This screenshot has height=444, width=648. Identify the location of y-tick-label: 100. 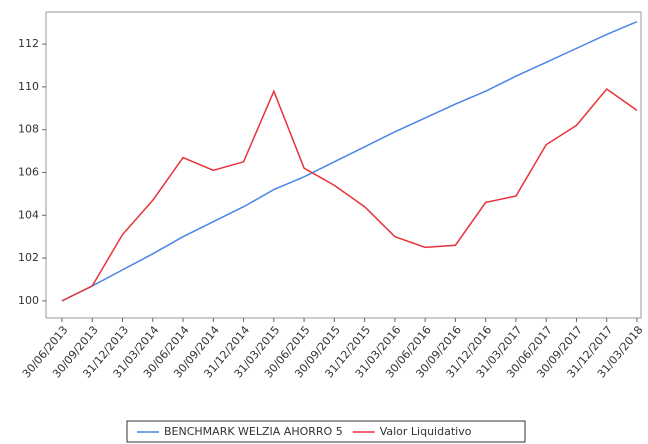
(28, 300).